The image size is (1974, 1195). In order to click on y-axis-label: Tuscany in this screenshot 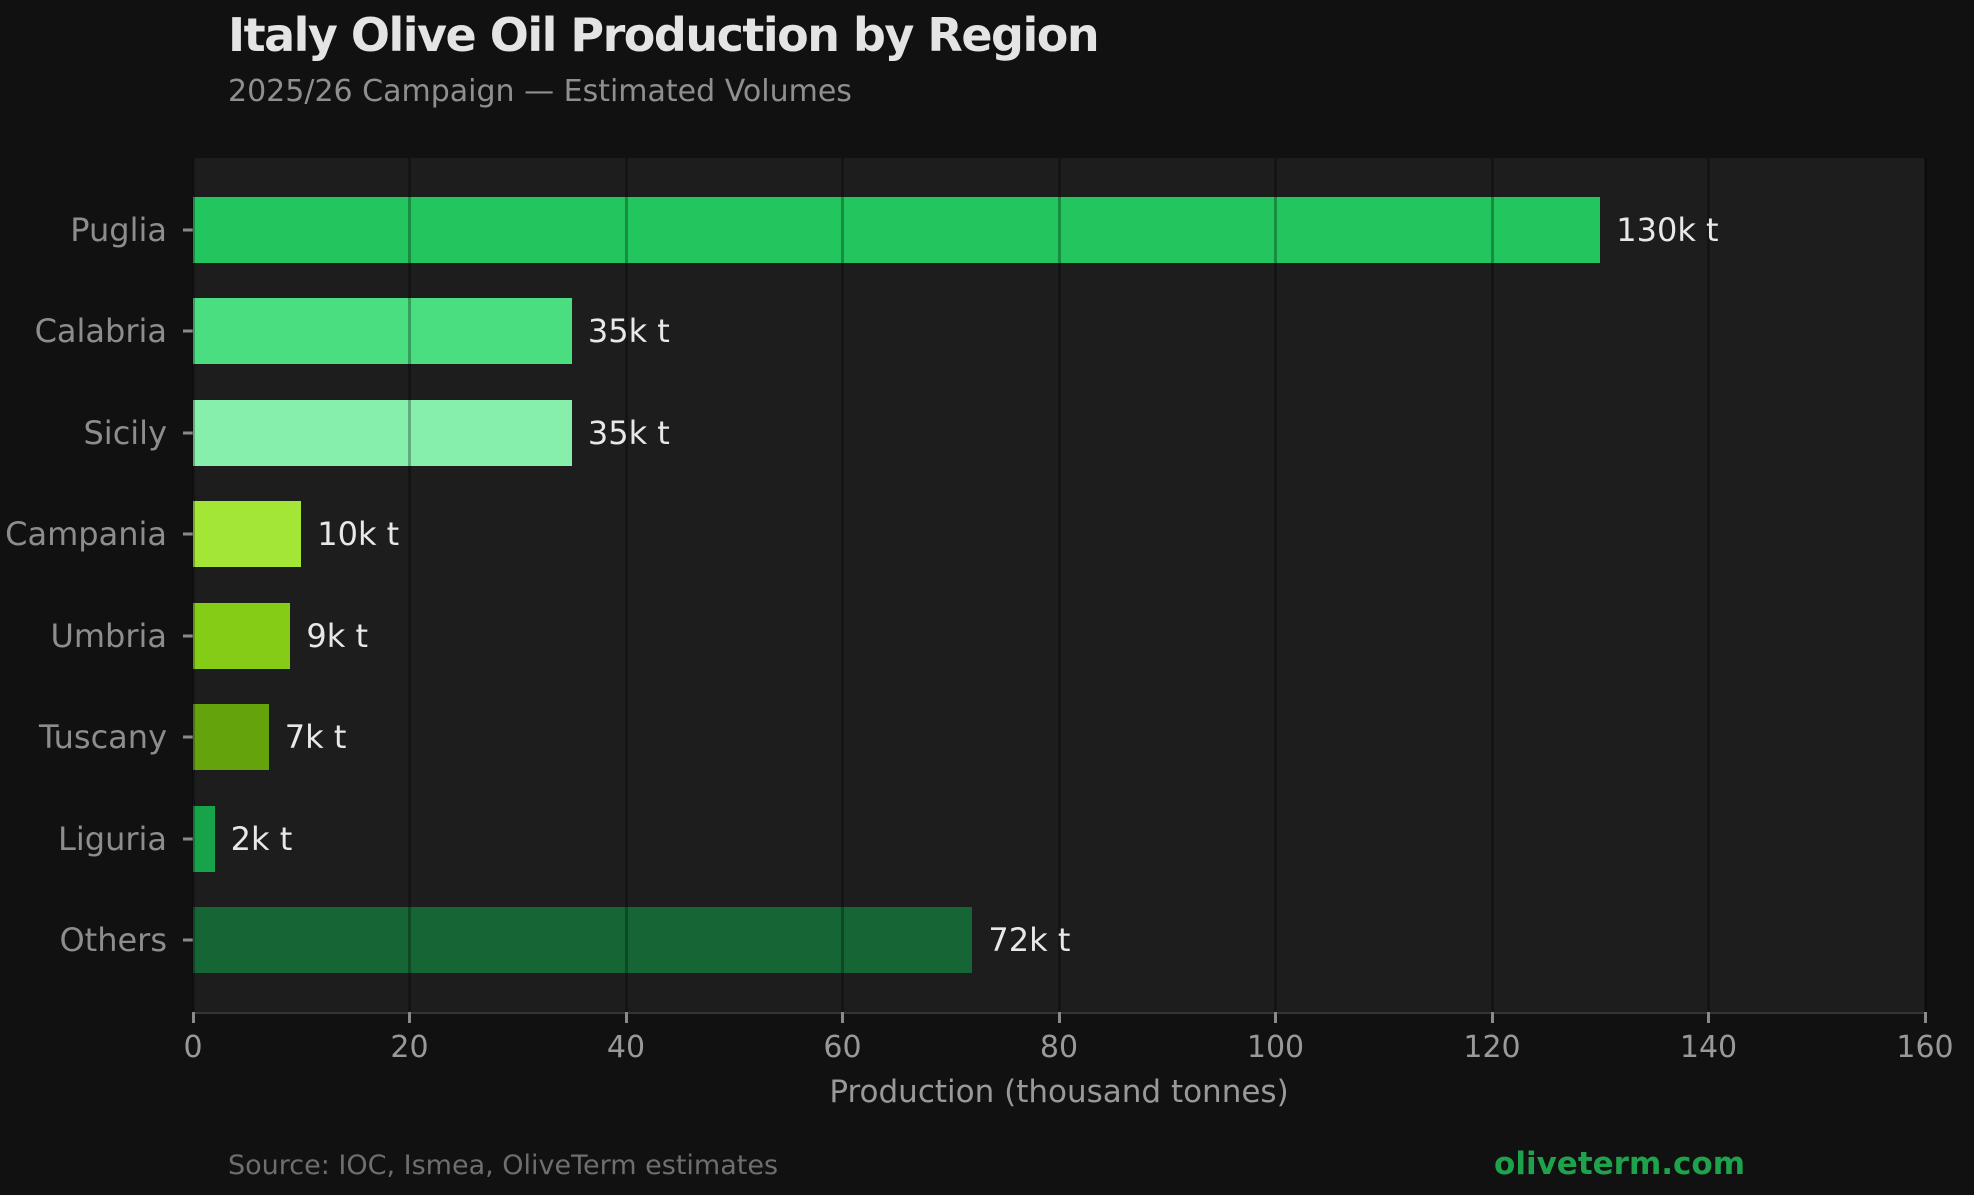, I will do `click(102, 737)`.